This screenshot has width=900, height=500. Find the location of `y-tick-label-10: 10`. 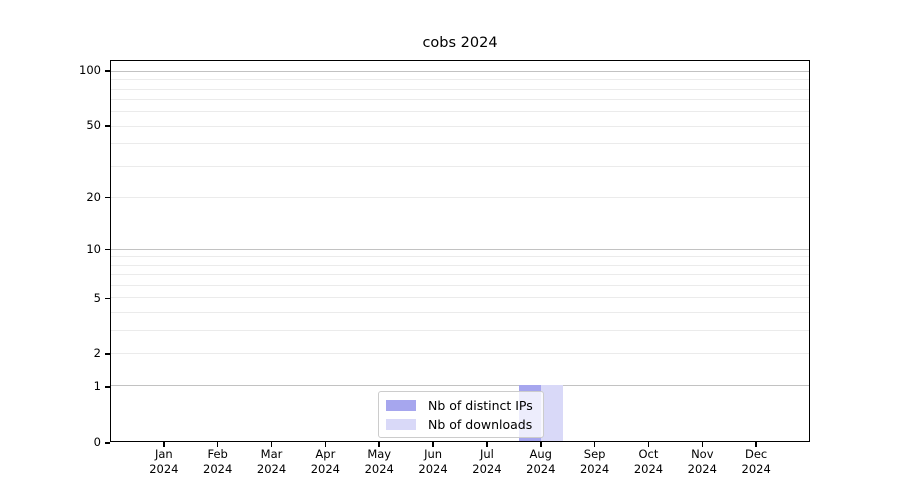

y-tick-label-10: 10 is located at coordinates (93, 248).